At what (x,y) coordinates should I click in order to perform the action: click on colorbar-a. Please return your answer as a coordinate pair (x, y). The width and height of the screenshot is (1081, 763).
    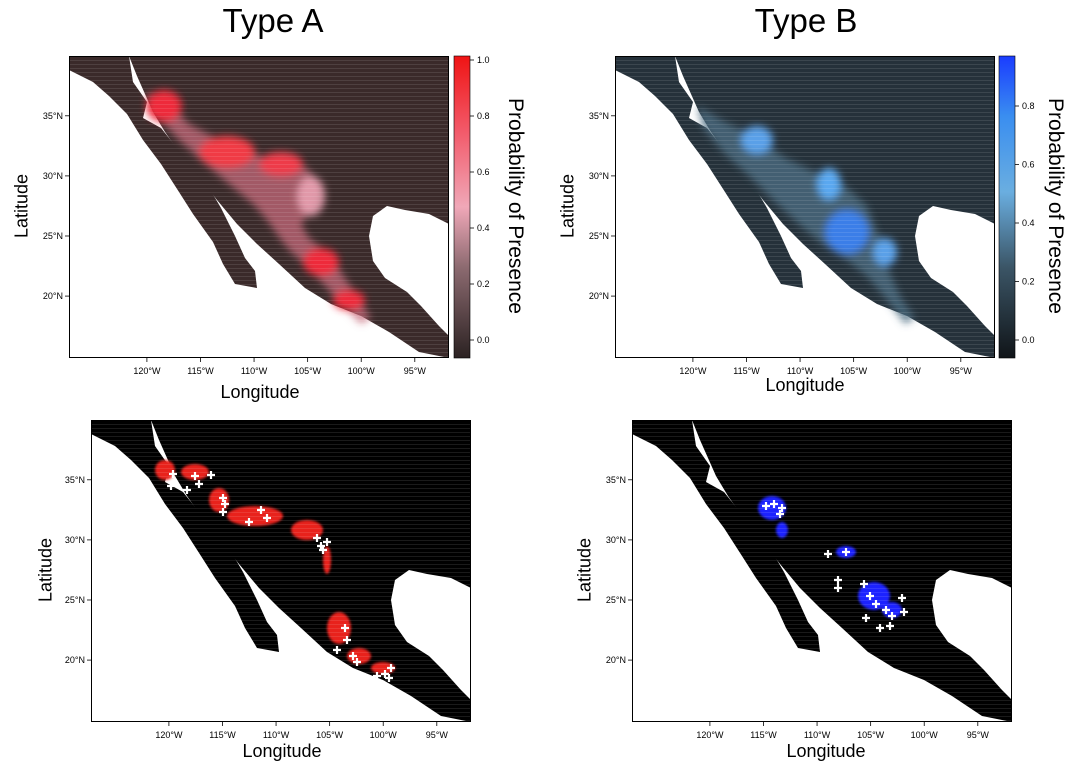
    Looking at the image, I should click on (462, 207).